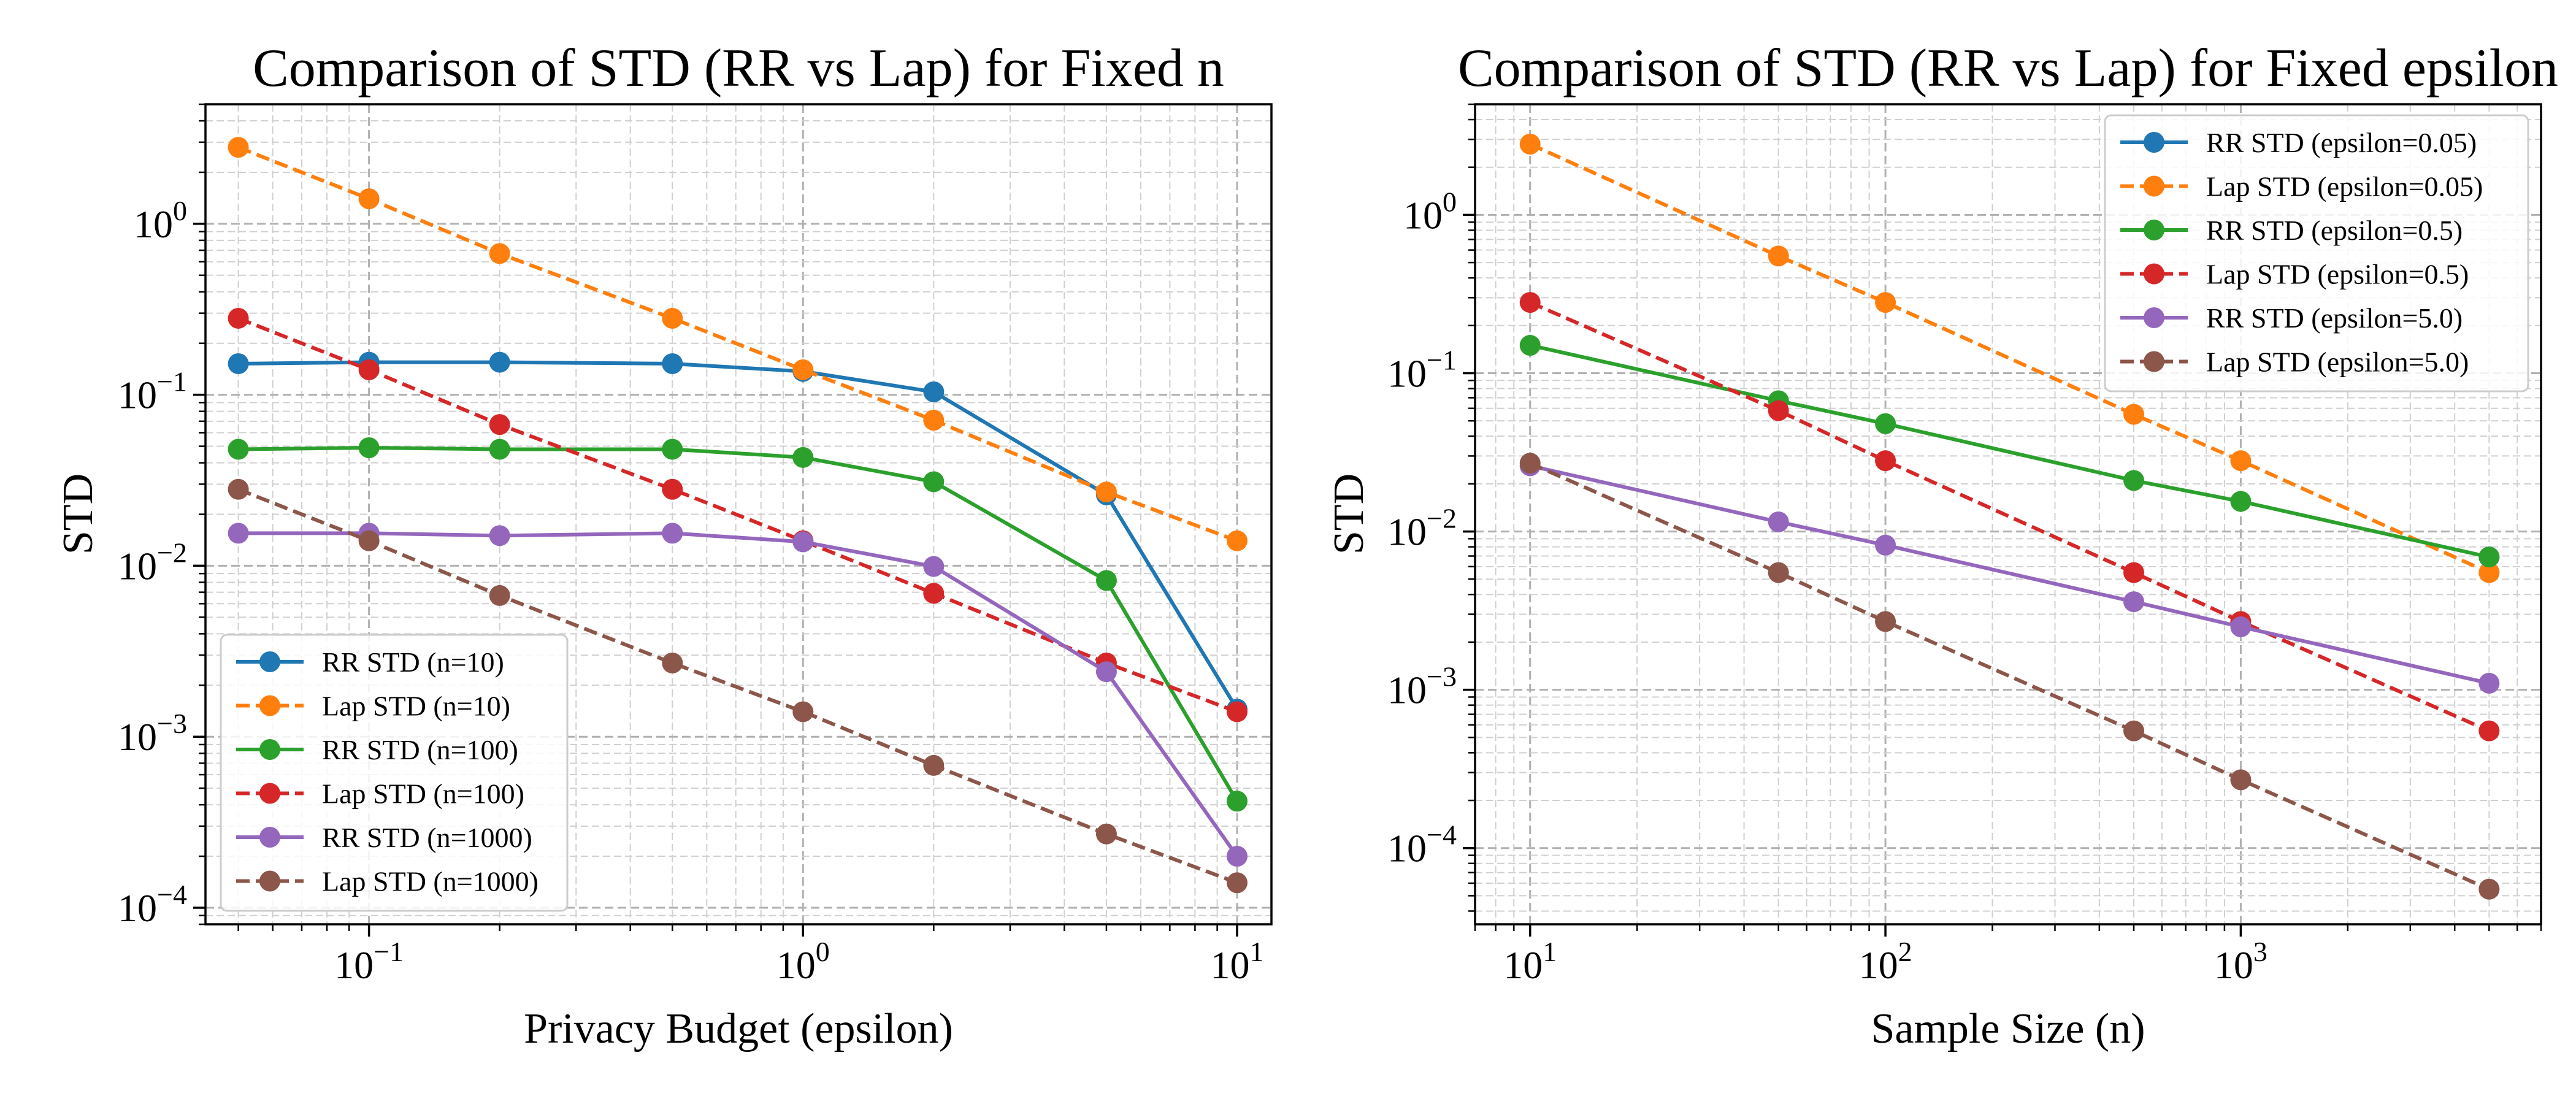 The width and height of the screenshot is (2576, 1104). I want to click on legend-item: RR STD (epsilon=0.05), so click(2298, 142).